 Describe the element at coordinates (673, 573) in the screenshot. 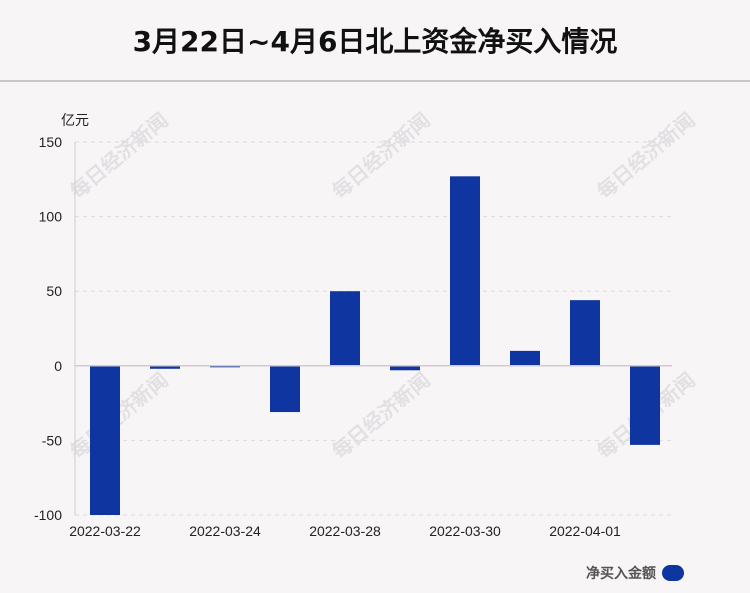

I see `legend-swatch` at that location.